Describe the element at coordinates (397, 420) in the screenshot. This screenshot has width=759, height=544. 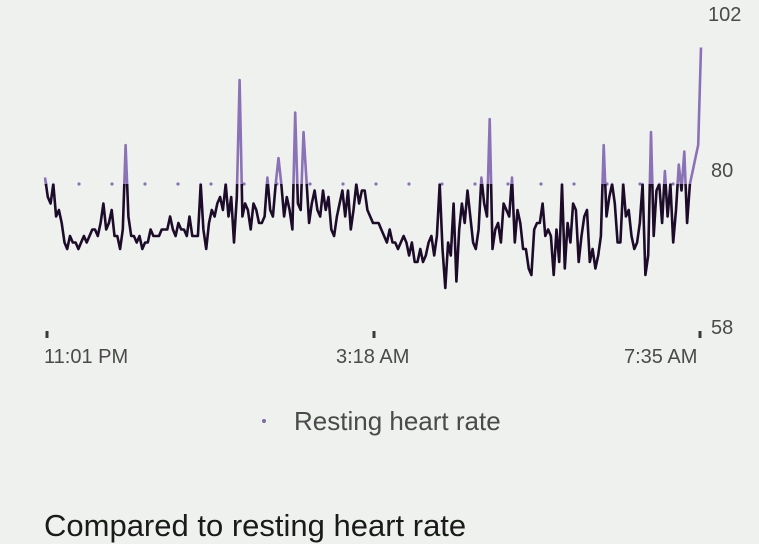
I see `legend-label: Resting heart rate` at that location.